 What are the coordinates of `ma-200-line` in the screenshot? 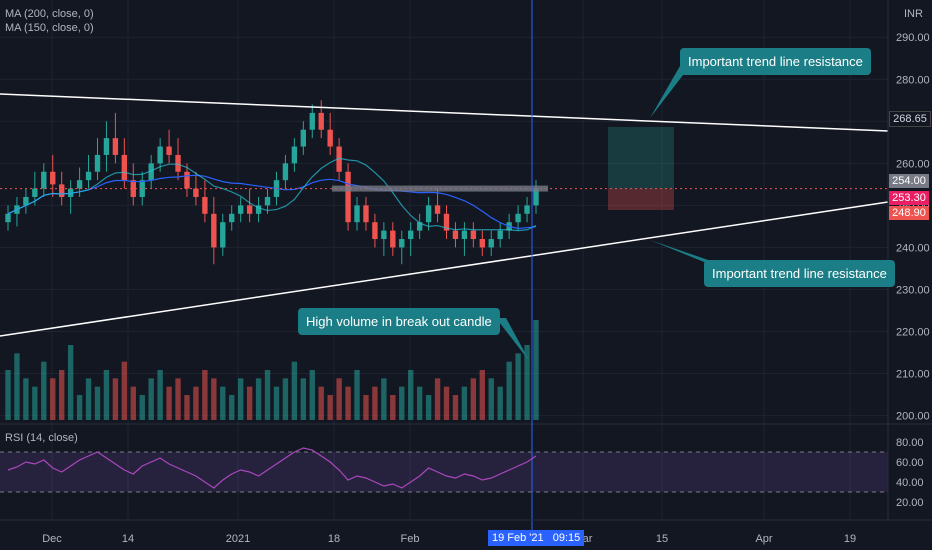 It's located at (272, 202).